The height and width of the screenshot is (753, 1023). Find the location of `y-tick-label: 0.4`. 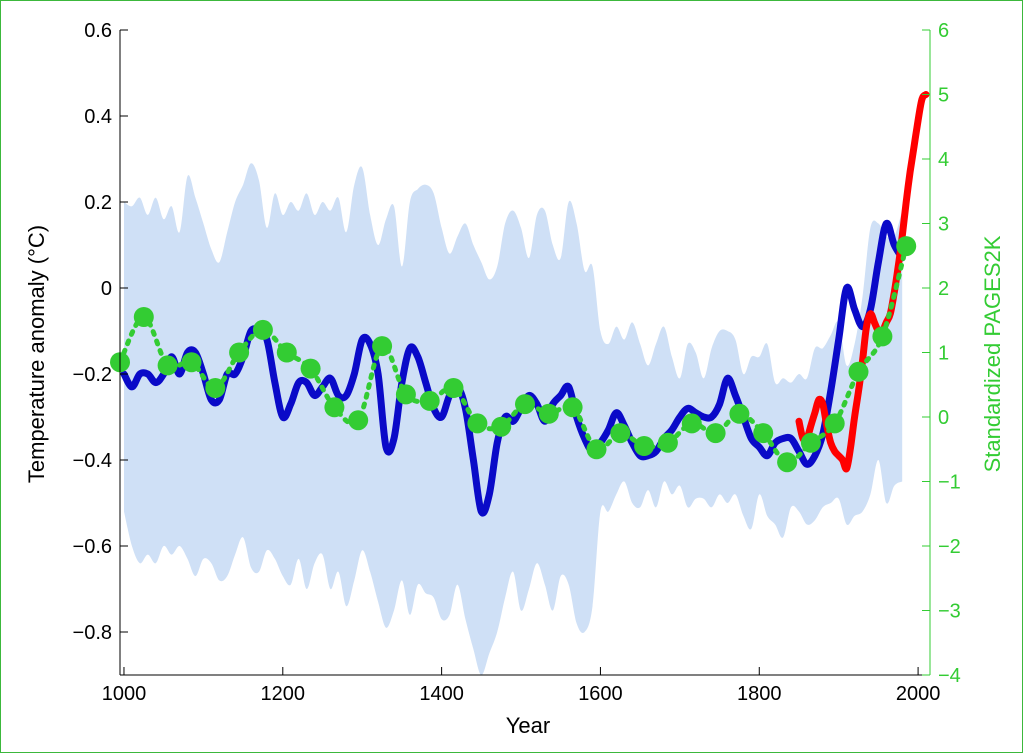

y-tick-label: 0.4 is located at coordinates (98, 117).